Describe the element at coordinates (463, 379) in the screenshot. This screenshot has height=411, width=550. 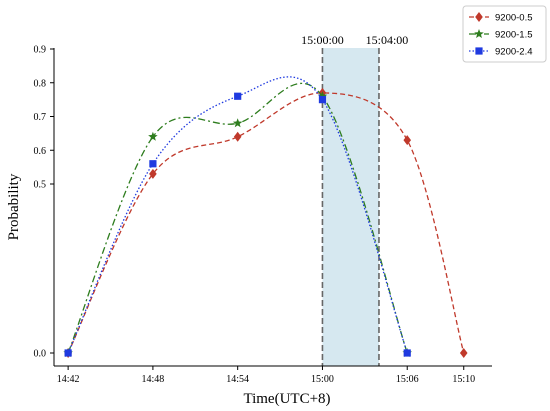
I see `x-tick-label: 15:10` at that location.